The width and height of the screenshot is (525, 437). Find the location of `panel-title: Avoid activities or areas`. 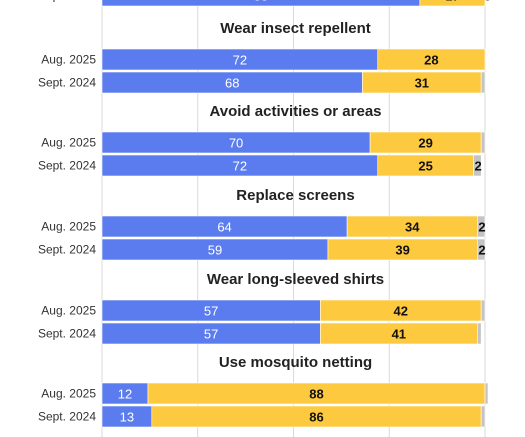

panel-title: Avoid activities or areas is located at coordinates (295, 111).